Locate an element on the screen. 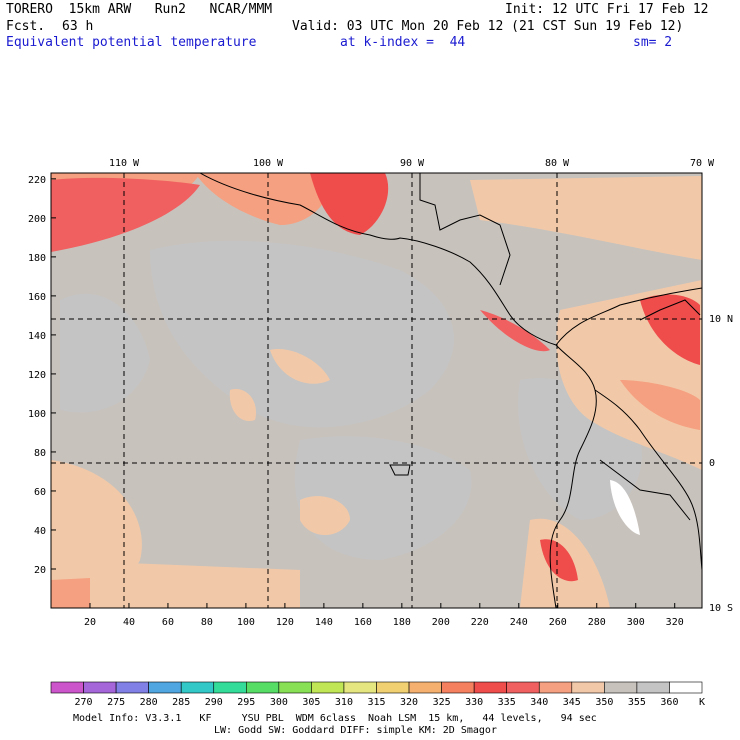 This screenshot has height=740, width=740. x-tick-label: 180 is located at coordinates (402, 622).